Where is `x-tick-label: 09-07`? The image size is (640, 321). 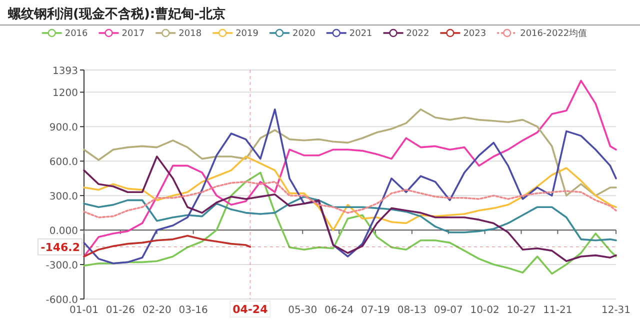 x-tick-label: 09-07 is located at coordinates (448, 310).